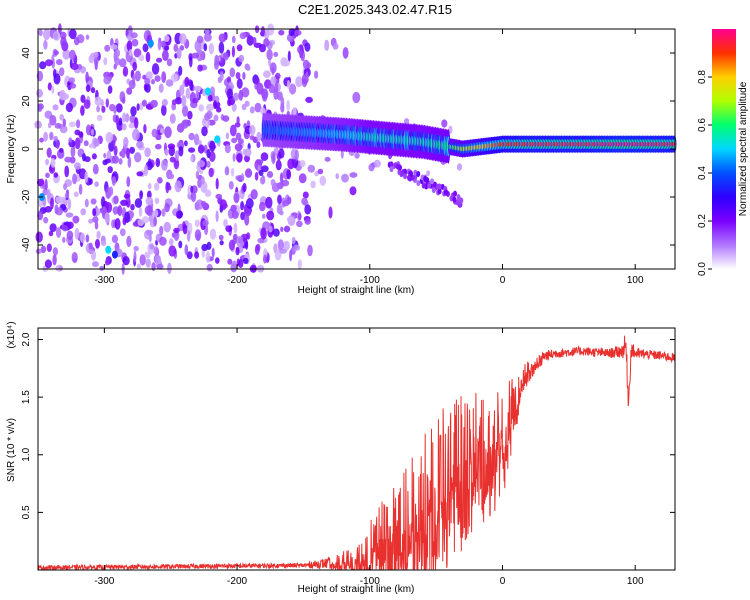 This screenshot has height=600, width=750. What do you see at coordinates (445, 192) in the screenshot?
I see `spectrogram-tail-cell` at bounding box center [445, 192].